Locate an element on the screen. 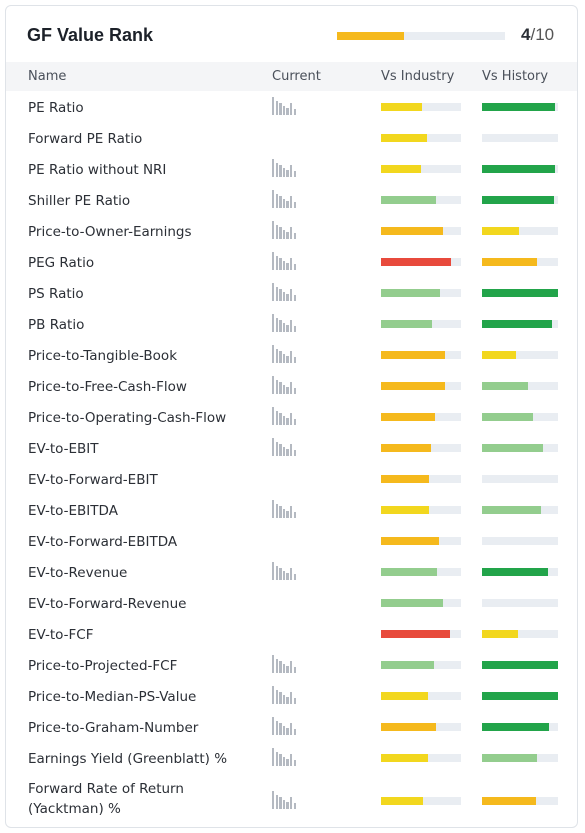 The height and width of the screenshot is (833, 585). metric-name: Price-to-Operating-Cash-Flow is located at coordinates (127, 417).